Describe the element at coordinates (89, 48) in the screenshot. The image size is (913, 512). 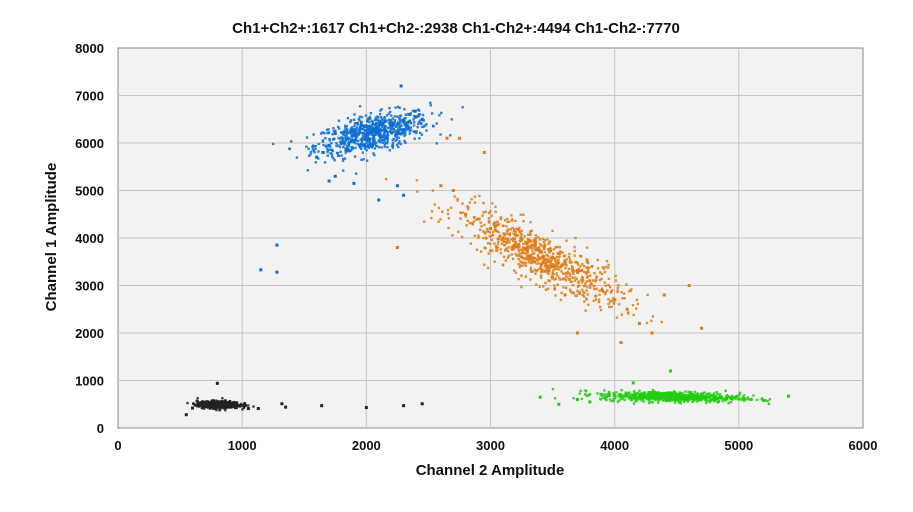
I see `y-tick-label: 8000` at that location.